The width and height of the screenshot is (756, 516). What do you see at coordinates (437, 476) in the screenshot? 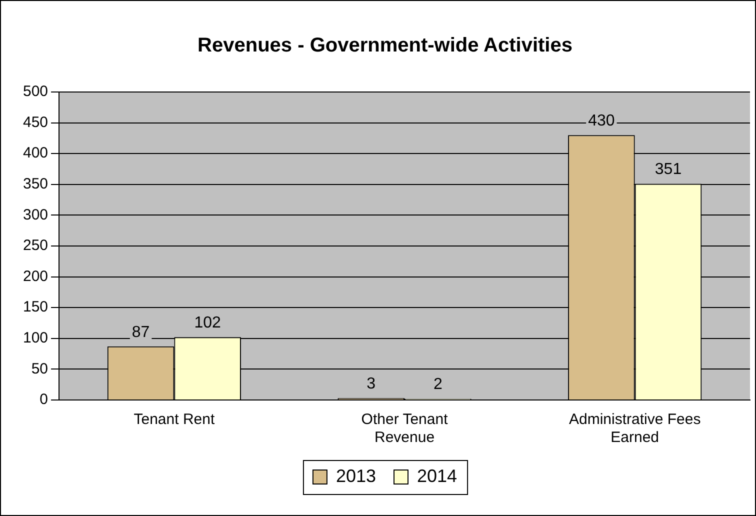
I see `legend-label: 2014` at bounding box center [437, 476].